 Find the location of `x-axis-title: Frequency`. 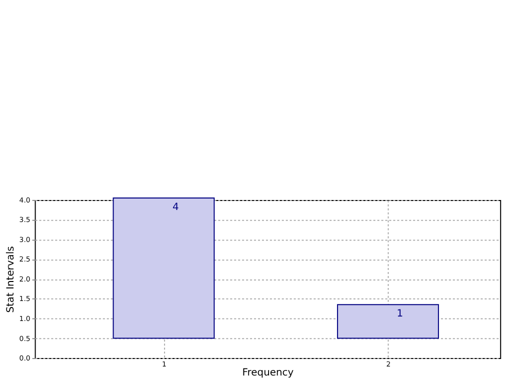

x-axis-title: Frequency is located at coordinates (268, 372).